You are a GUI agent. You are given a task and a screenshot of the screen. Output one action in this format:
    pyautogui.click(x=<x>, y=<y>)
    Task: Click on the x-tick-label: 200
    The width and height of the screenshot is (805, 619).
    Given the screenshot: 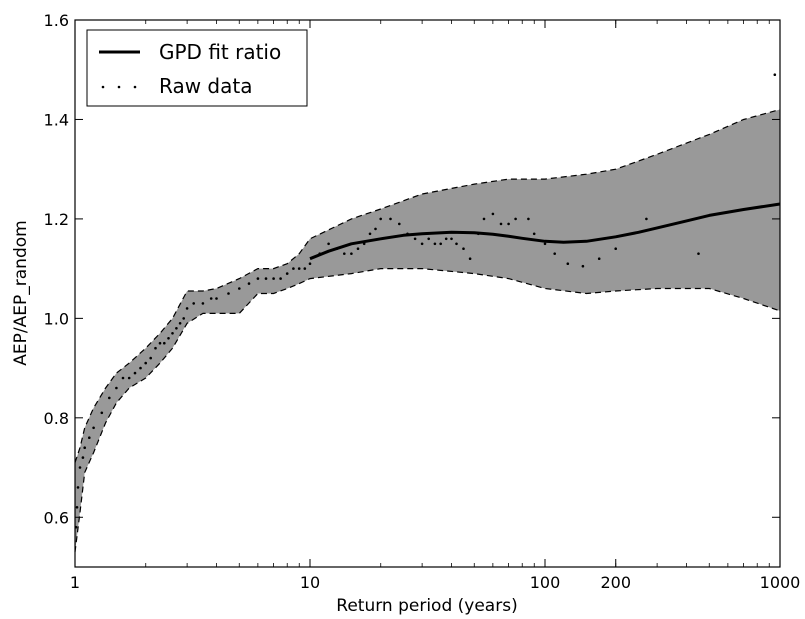 What is the action you would take?
    pyautogui.click(x=615, y=582)
    